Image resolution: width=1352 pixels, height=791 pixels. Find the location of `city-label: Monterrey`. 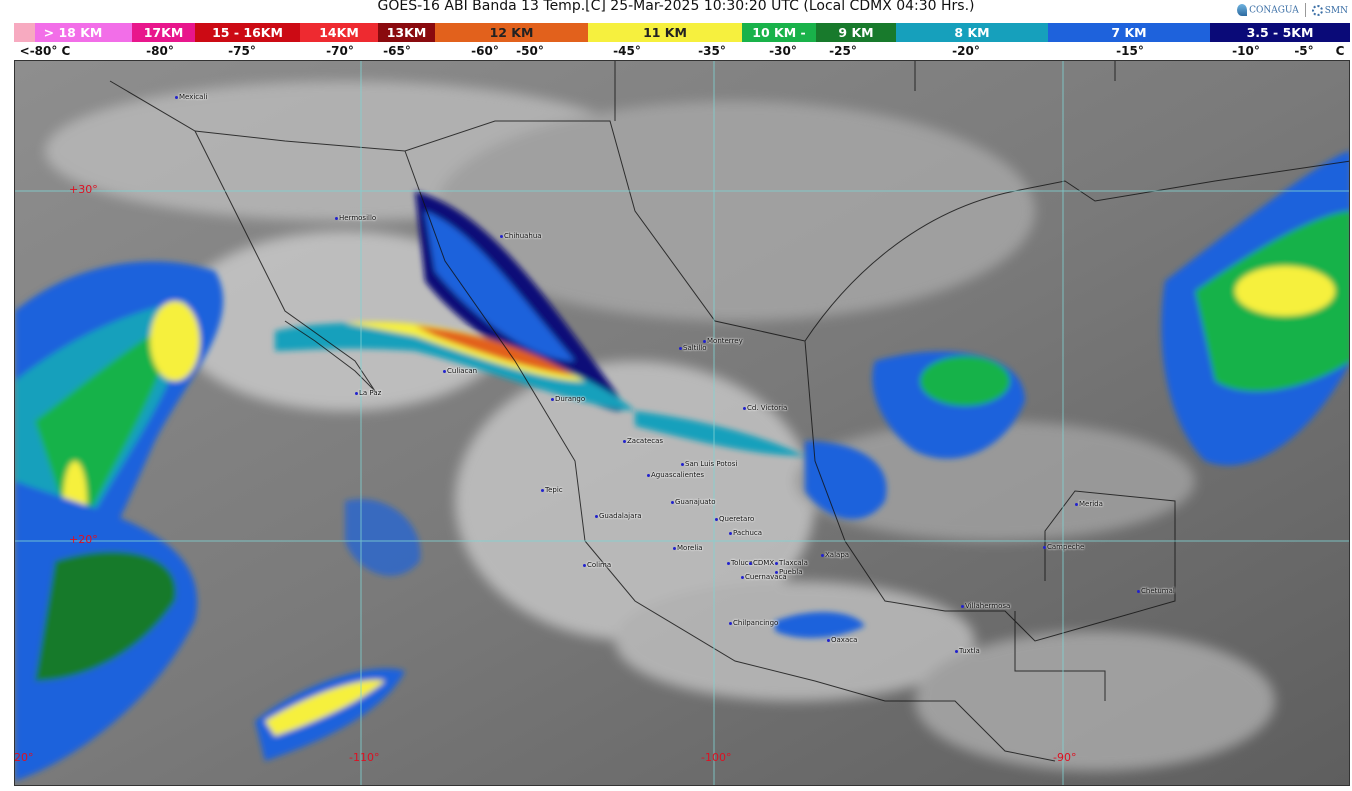

city-label: Monterrey is located at coordinates (723, 341).